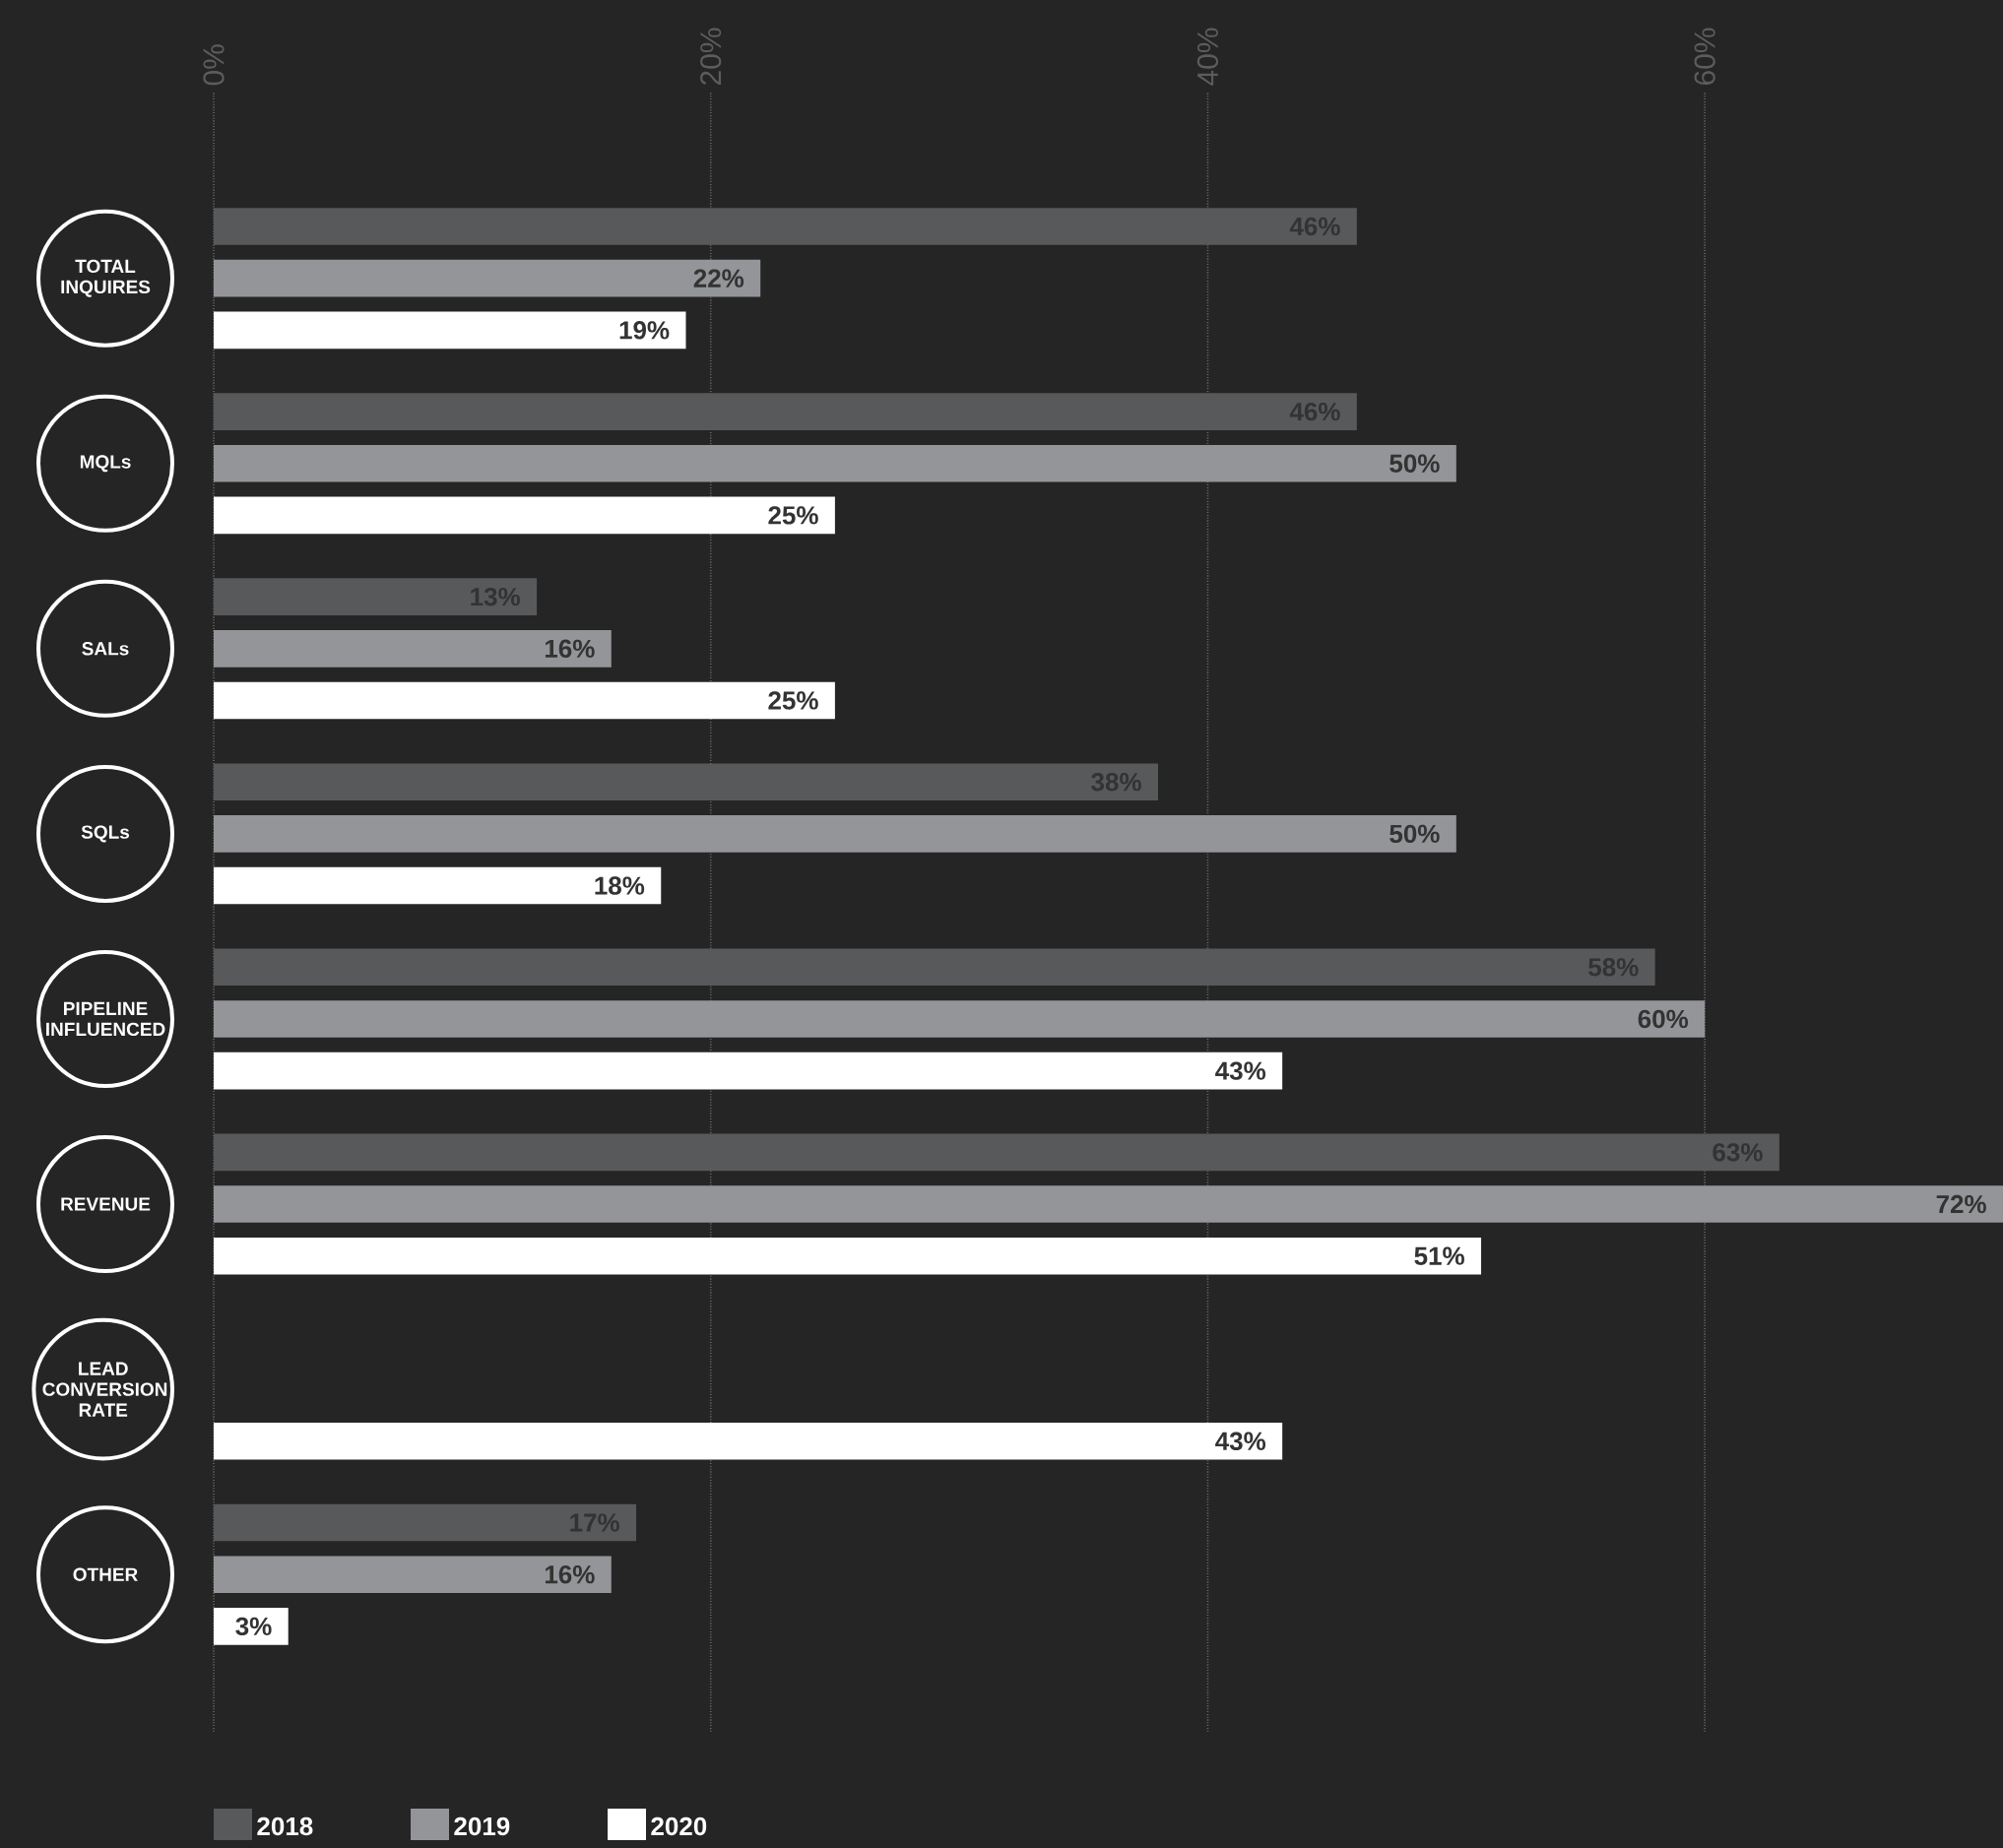  Describe the element at coordinates (285, 1826) in the screenshot. I see `legend-label: 2018` at that location.